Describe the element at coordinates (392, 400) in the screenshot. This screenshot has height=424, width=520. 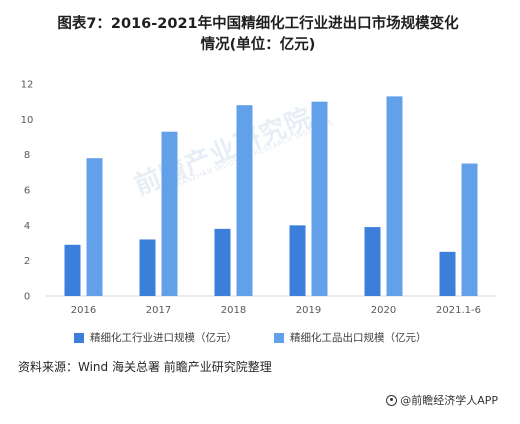
I see `qianzhan-logo-icon` at that location.